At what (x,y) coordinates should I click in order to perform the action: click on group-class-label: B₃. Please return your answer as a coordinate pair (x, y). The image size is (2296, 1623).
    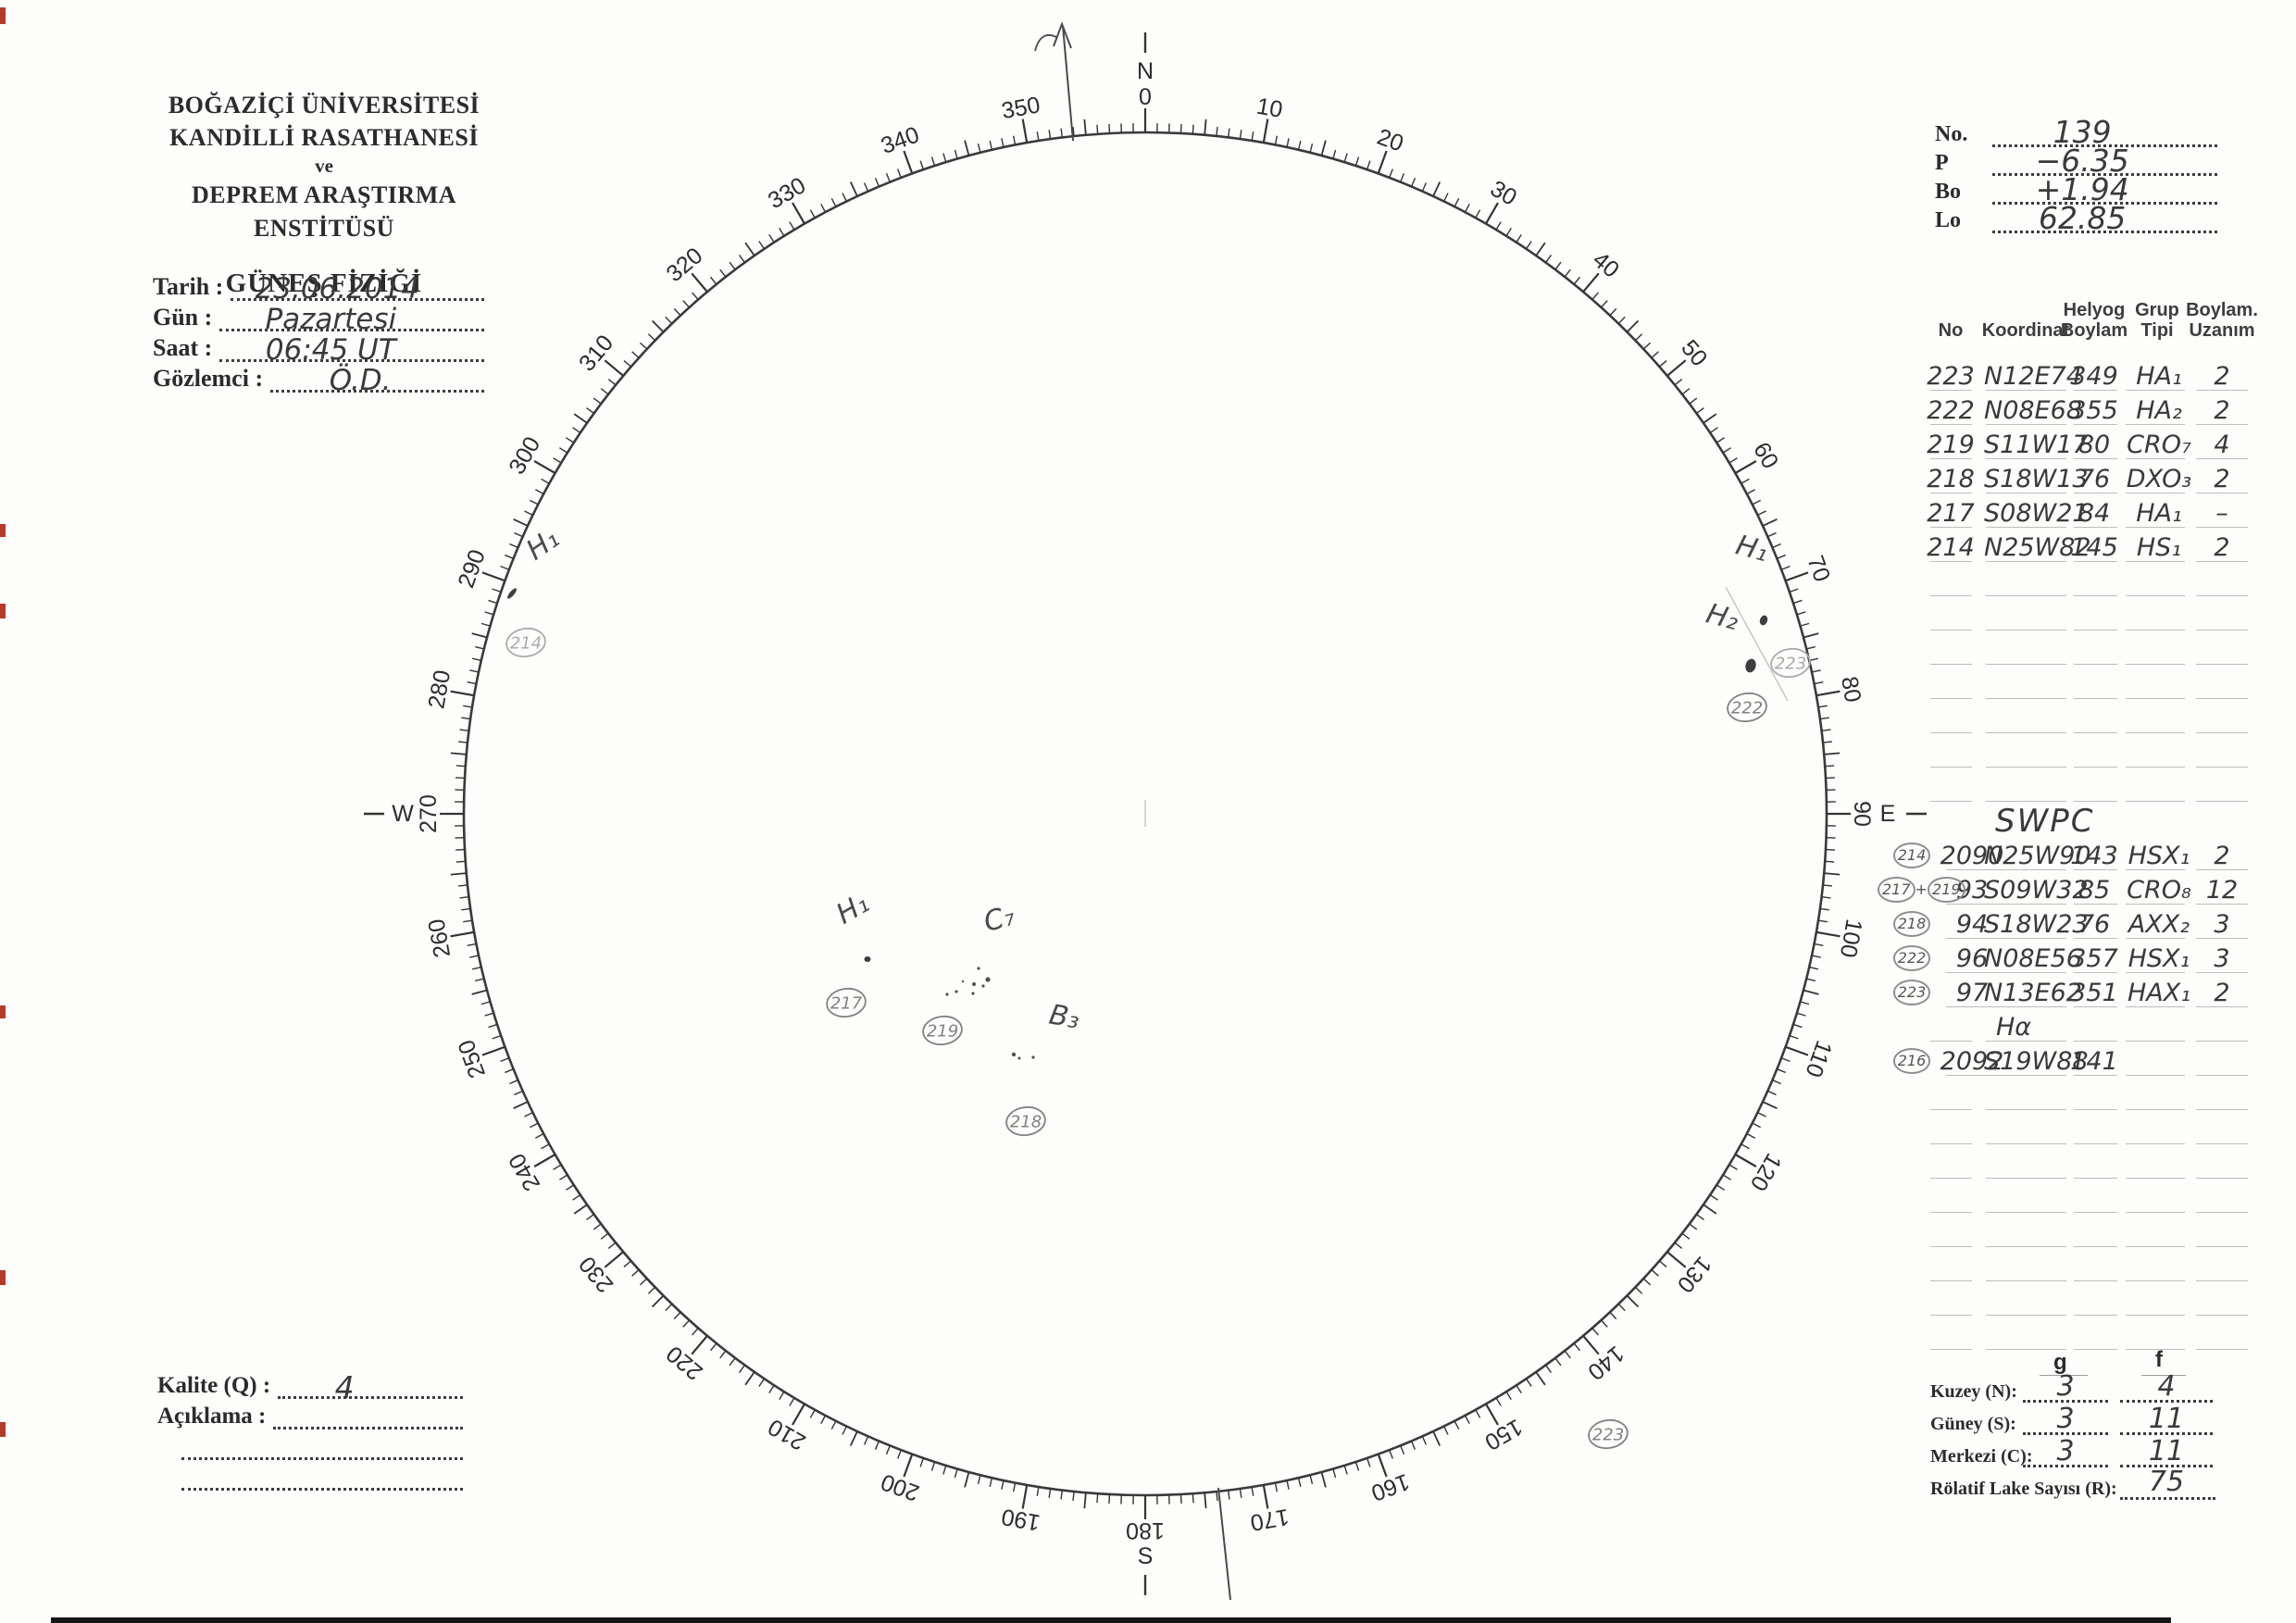
    Looking at the image, I should click on (1064, 1017).